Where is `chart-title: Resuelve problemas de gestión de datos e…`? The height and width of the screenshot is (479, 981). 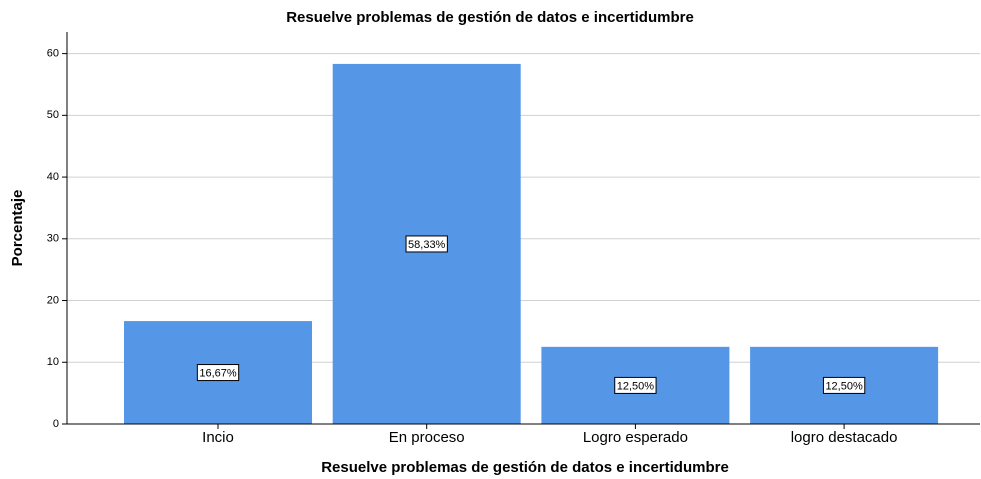 chart-title: Resuelve problemas de gestión de datos e… is located at coordinates (490, 17).